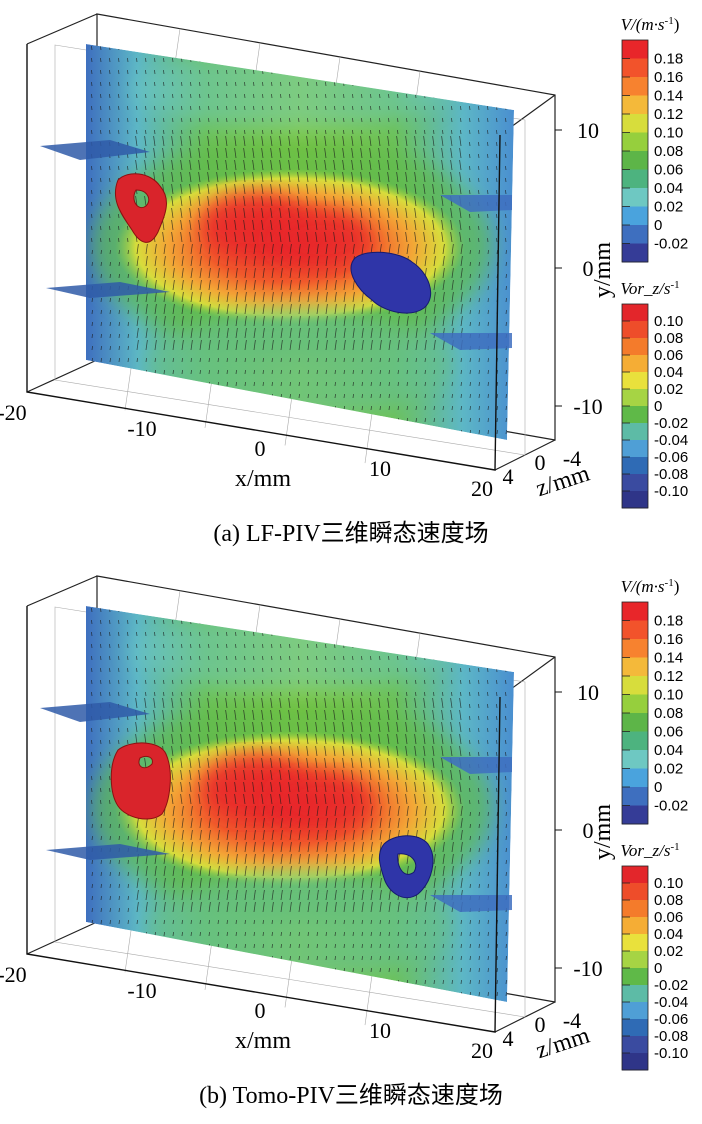 This screenshot has width=702, height=1124. Describe the element at coordinates (668, 389) in the screenshot. I see `vorticity-colorbar-tick-label: 0.02` at that location.